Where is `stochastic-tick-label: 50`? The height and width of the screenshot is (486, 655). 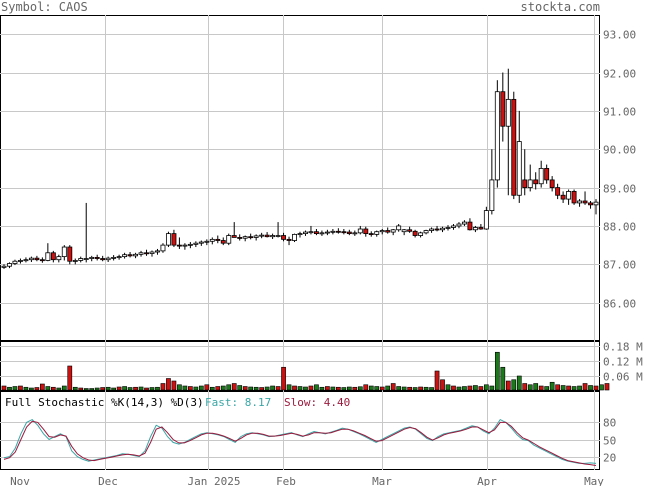 stochastic-tick-label: 50 is located at coordinates (609, 441).